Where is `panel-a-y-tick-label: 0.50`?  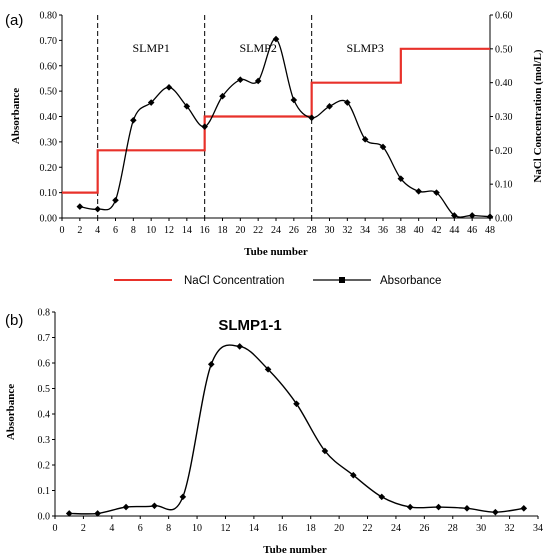
panel-a-y-tick-label: 0.50 is located at coordinates (49, 92).